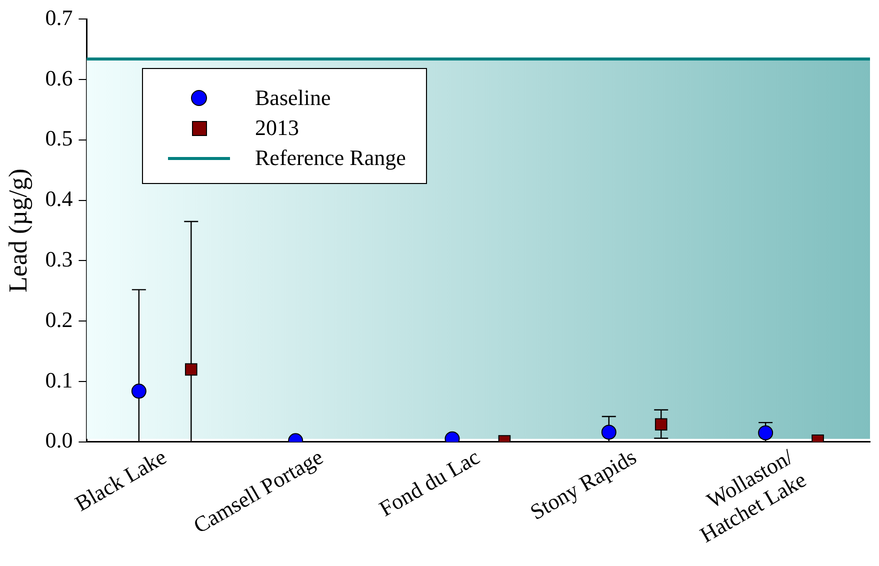  Describe the element at coordinates (277, 128) in the screenshot. I see `legend-label: 2013` at that location.